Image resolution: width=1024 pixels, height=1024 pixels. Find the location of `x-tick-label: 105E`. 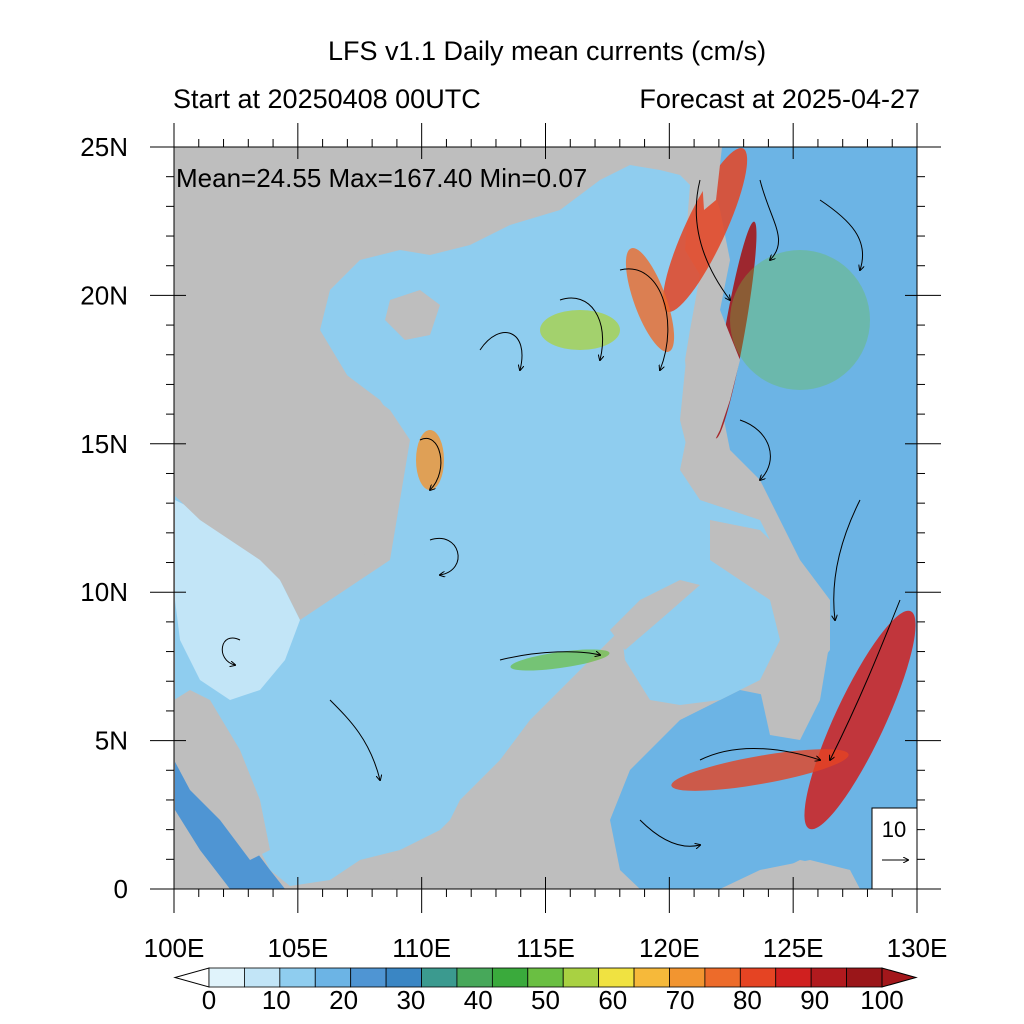

x-tick-label: 105E is located at coordinates (297, 948).